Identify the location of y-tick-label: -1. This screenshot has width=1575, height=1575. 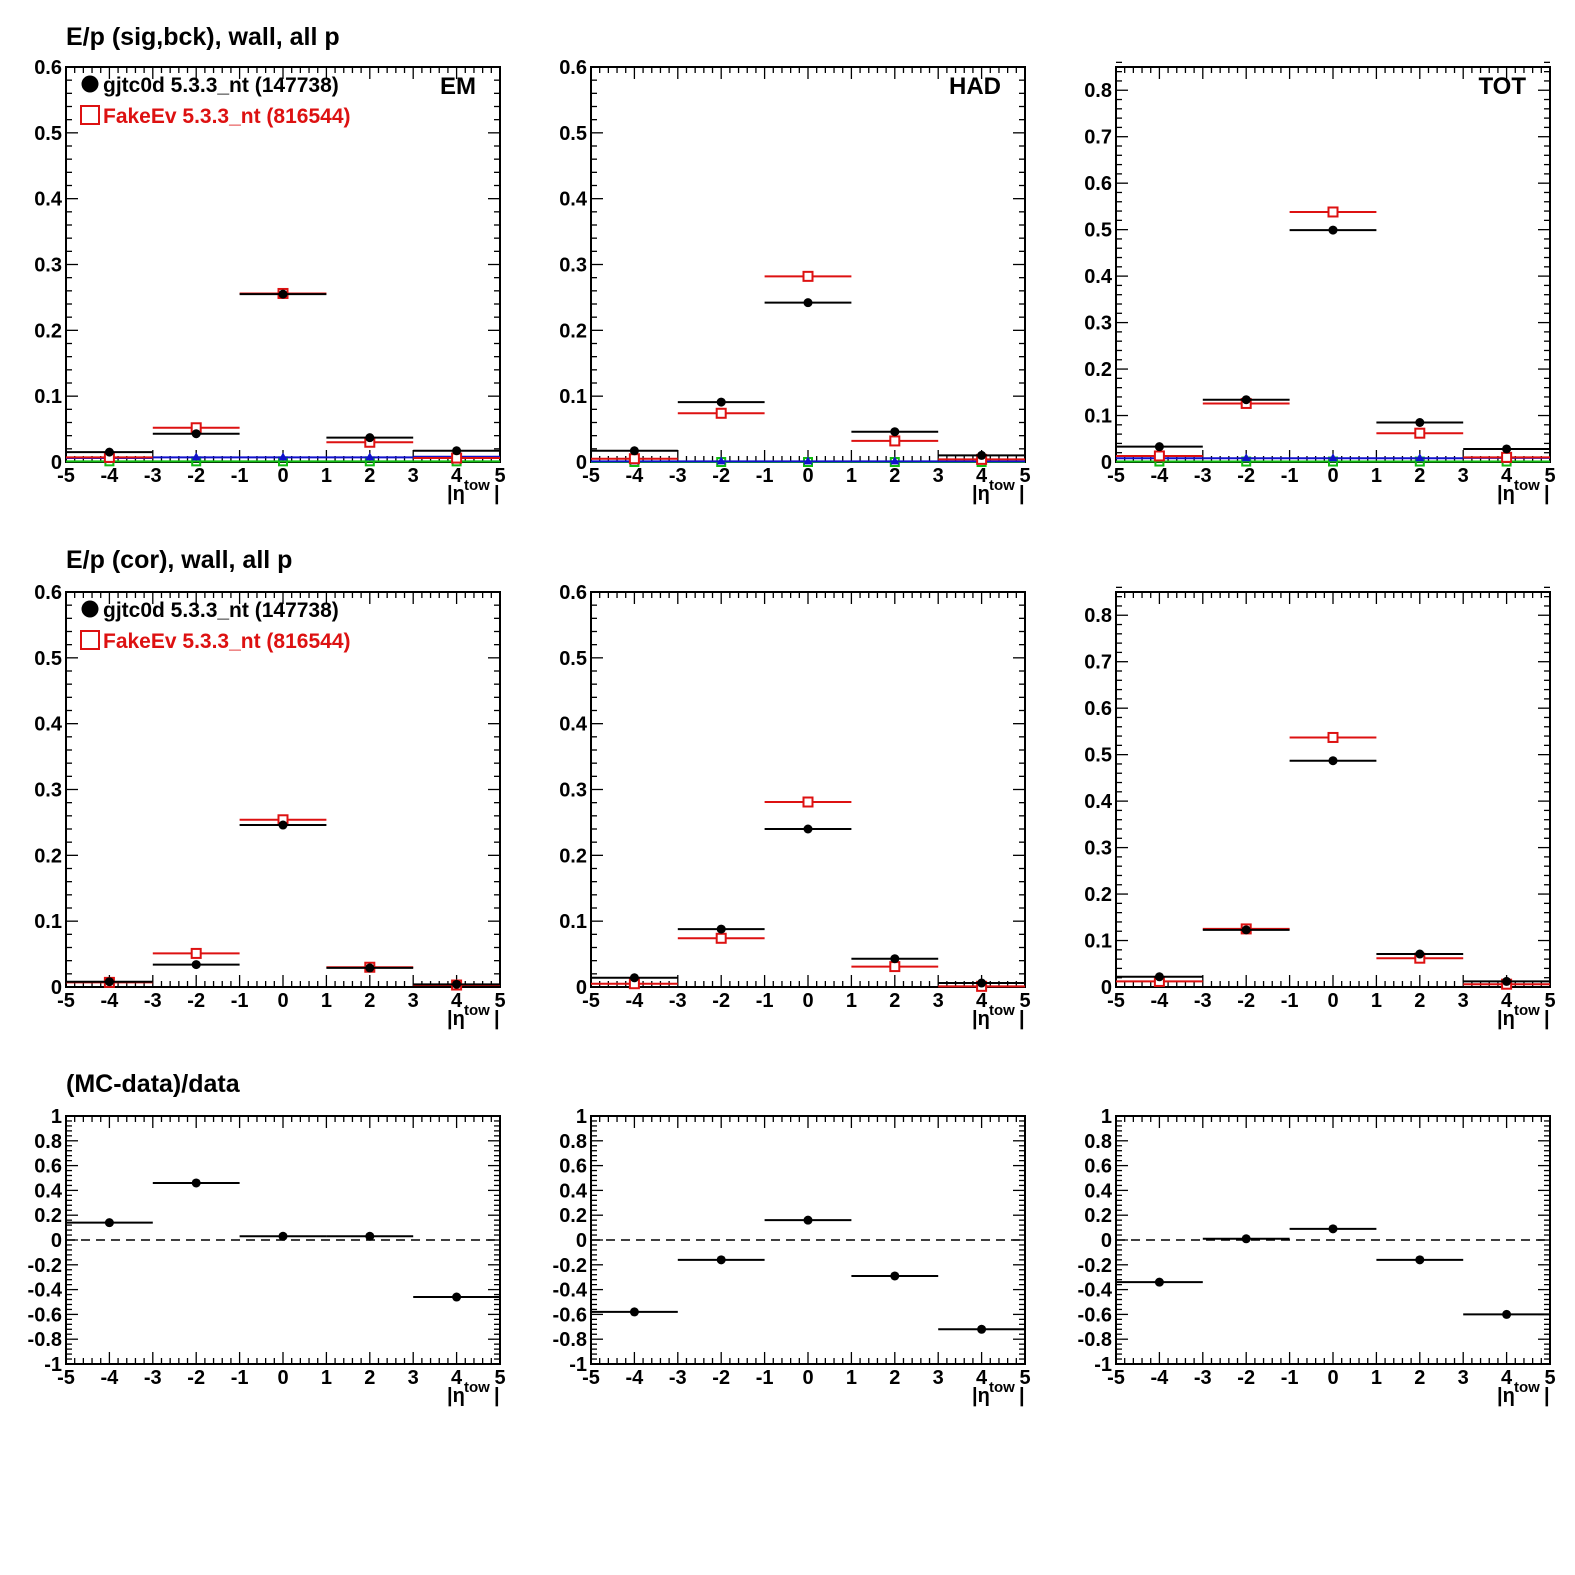
(1103, 1365).